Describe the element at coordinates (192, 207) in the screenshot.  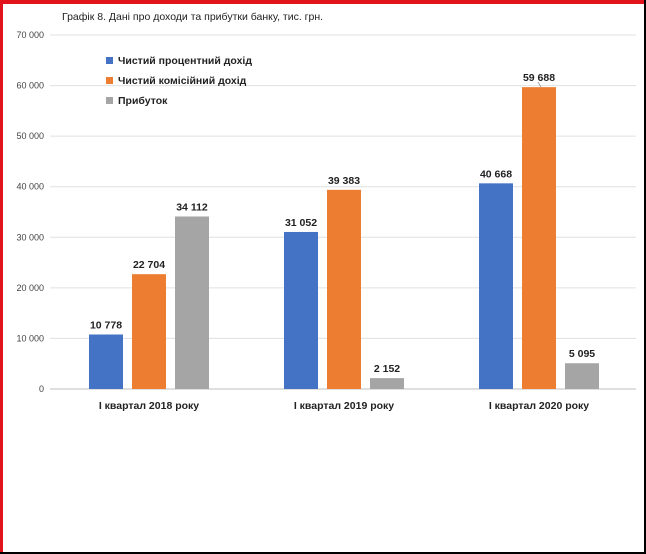
I see `data-label: 34 112` at that location.